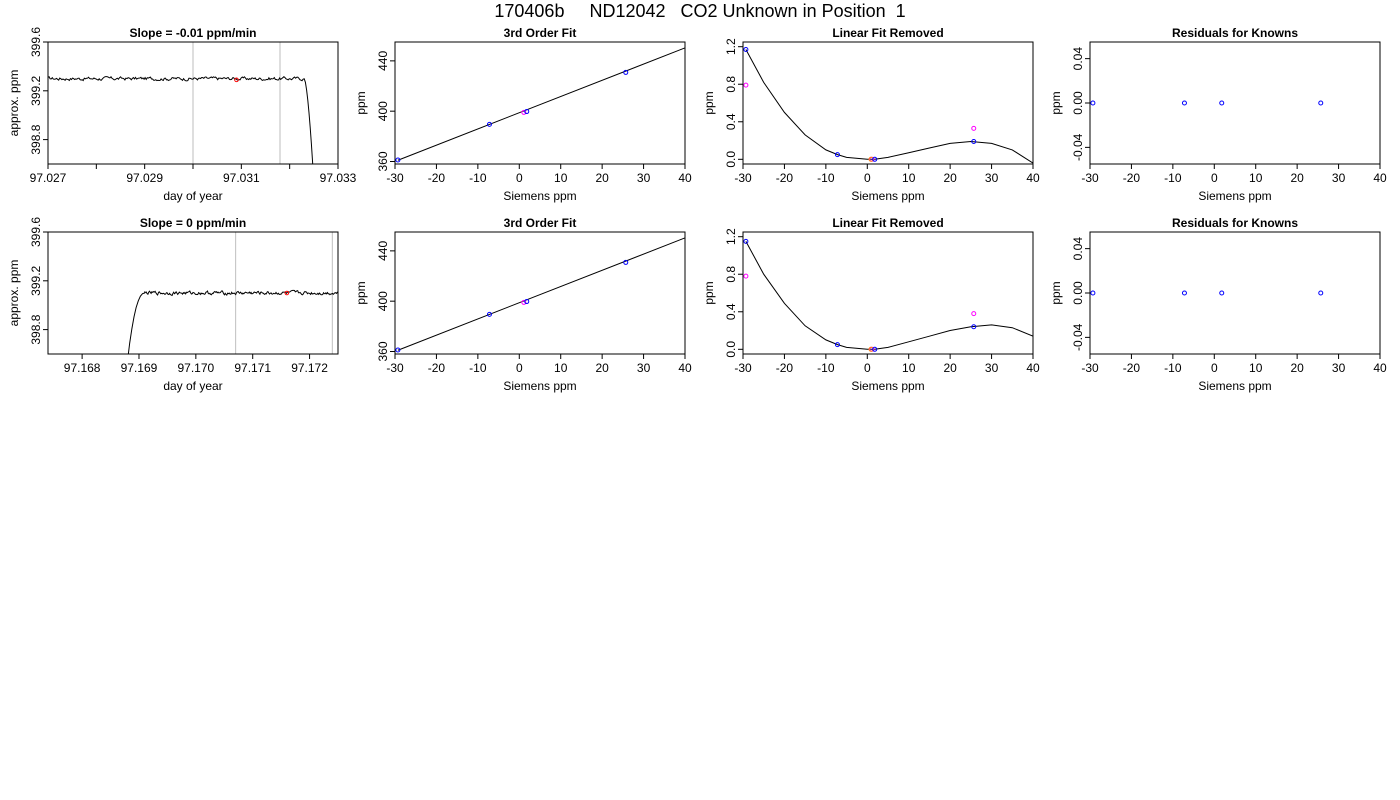 The image size is (1400, 800). I want to click on fit-curve, so click(889, 295).